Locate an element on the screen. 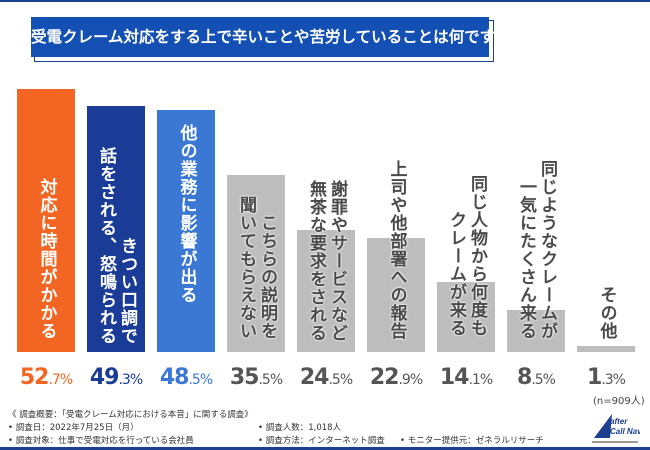 Image resolution: width=650 pixels, height=450 pixels. footer-overview: 《 調査概要：「受電クレーム対応における本音」に関する調査》 is located at coordinates (130, 415).